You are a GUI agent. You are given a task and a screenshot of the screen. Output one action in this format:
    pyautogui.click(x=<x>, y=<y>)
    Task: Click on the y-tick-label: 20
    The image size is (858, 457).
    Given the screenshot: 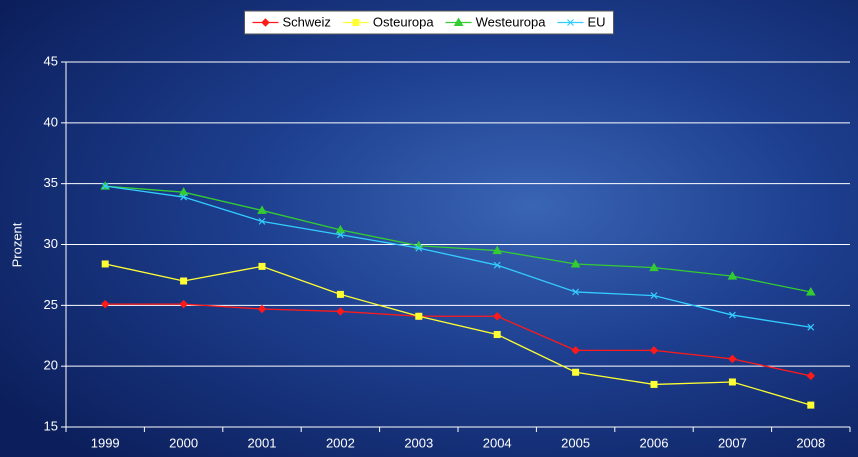 What is the action you would take?
    pyautogui.click(x=51, y=365)
    